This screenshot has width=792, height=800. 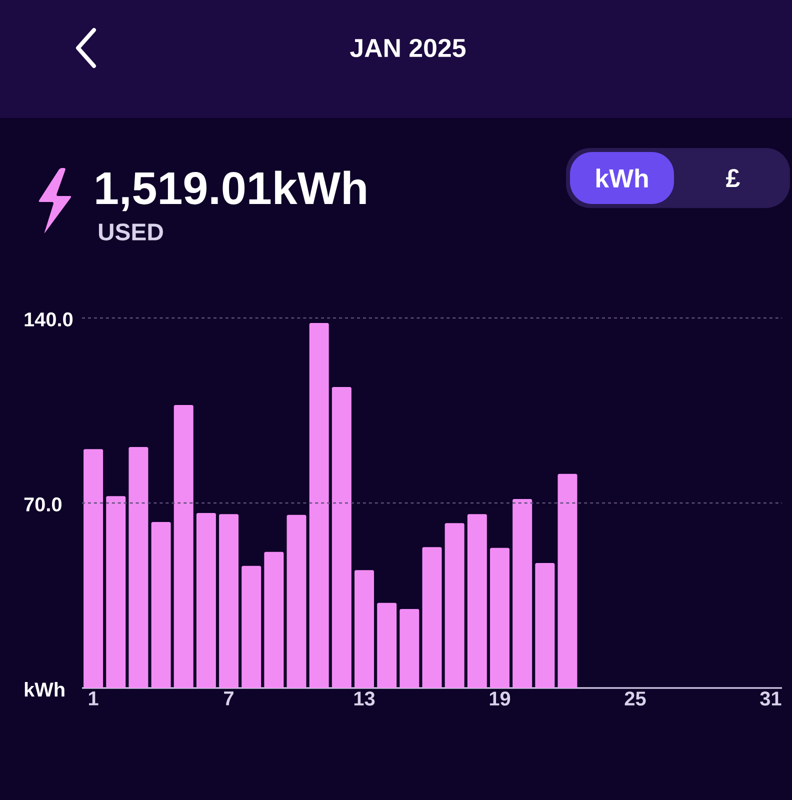 I want to click on x-tick-label: 31, so click(x=771, y=699).